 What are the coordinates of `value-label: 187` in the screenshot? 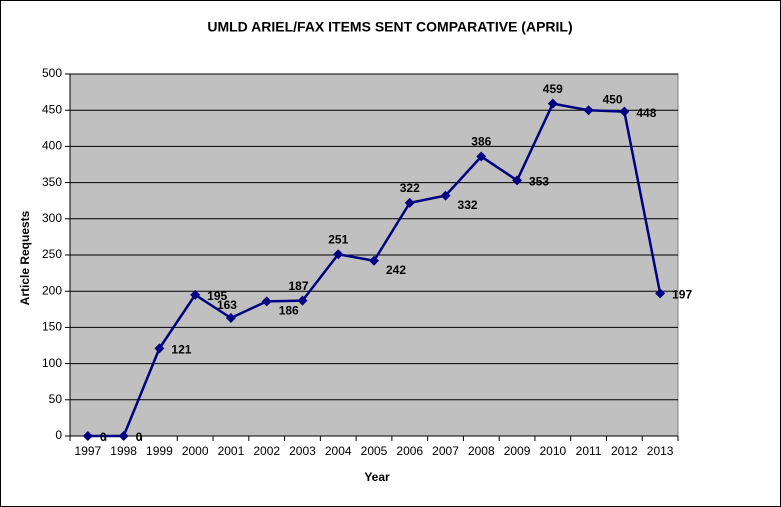 It's located at (298, 286).